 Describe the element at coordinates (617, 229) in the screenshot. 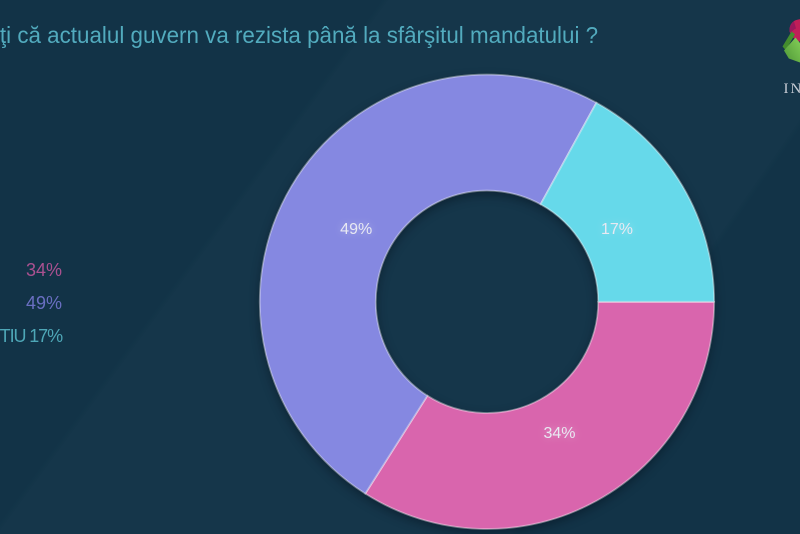

I see `svg-text: 17%` at that location.